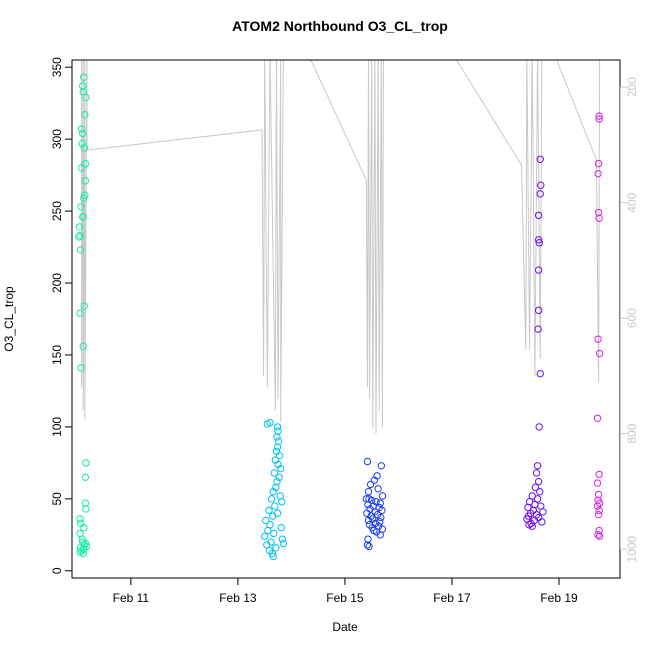 The width and height of the screenshot is (650, 650). Describe the element at coordinates (57, 499) in the screenshot. I see `y-tick-label: 50` at that location.